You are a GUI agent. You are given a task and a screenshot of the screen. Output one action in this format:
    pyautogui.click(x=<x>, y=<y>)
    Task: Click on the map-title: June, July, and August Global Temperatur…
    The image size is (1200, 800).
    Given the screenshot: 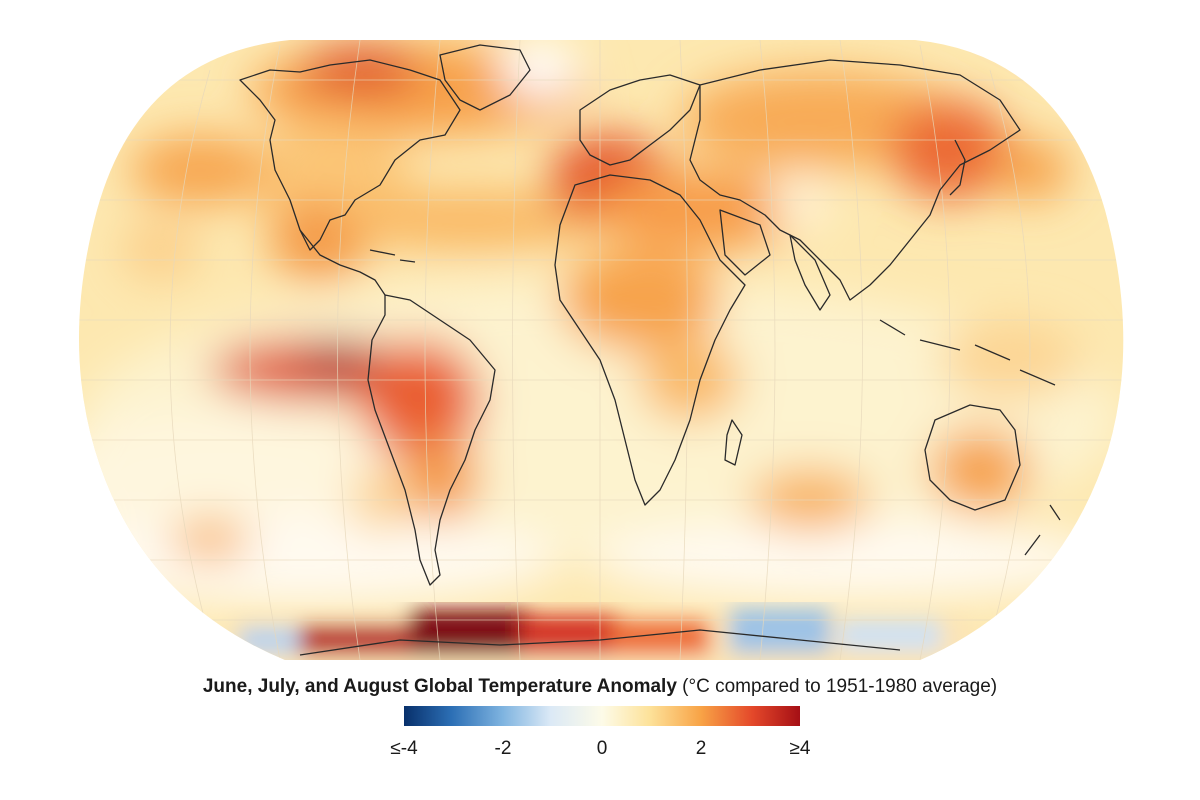 What is the action you would take?
    pyautogui.click(x=440, y=686)
    